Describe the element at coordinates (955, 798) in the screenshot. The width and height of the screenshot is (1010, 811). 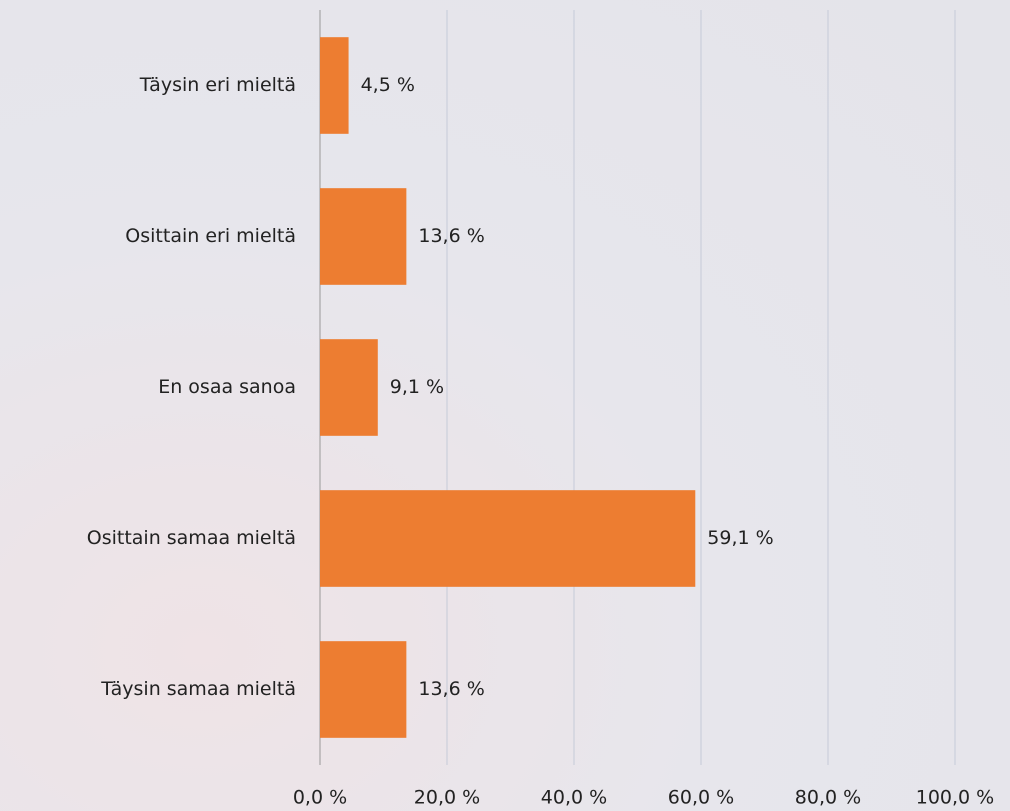
I see `x-tick-label: 100,0 %` at that location.